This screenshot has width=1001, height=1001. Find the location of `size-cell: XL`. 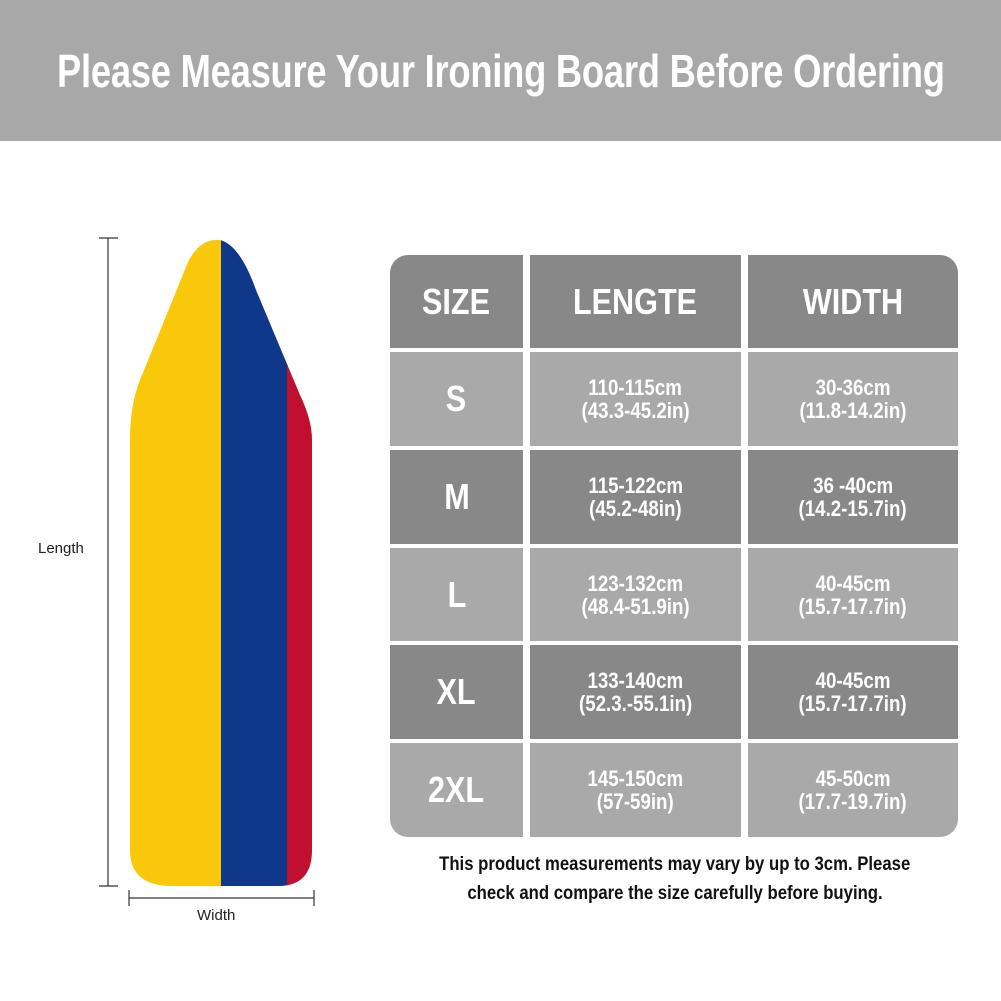

size-cell: XL is located at coordinates (456, 692).